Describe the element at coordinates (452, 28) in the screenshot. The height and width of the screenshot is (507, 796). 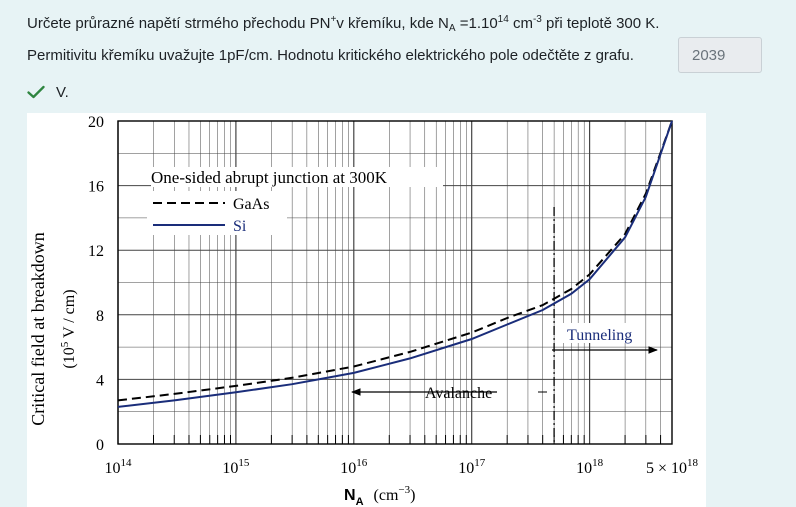
I see `subscript-a: A` at that location.